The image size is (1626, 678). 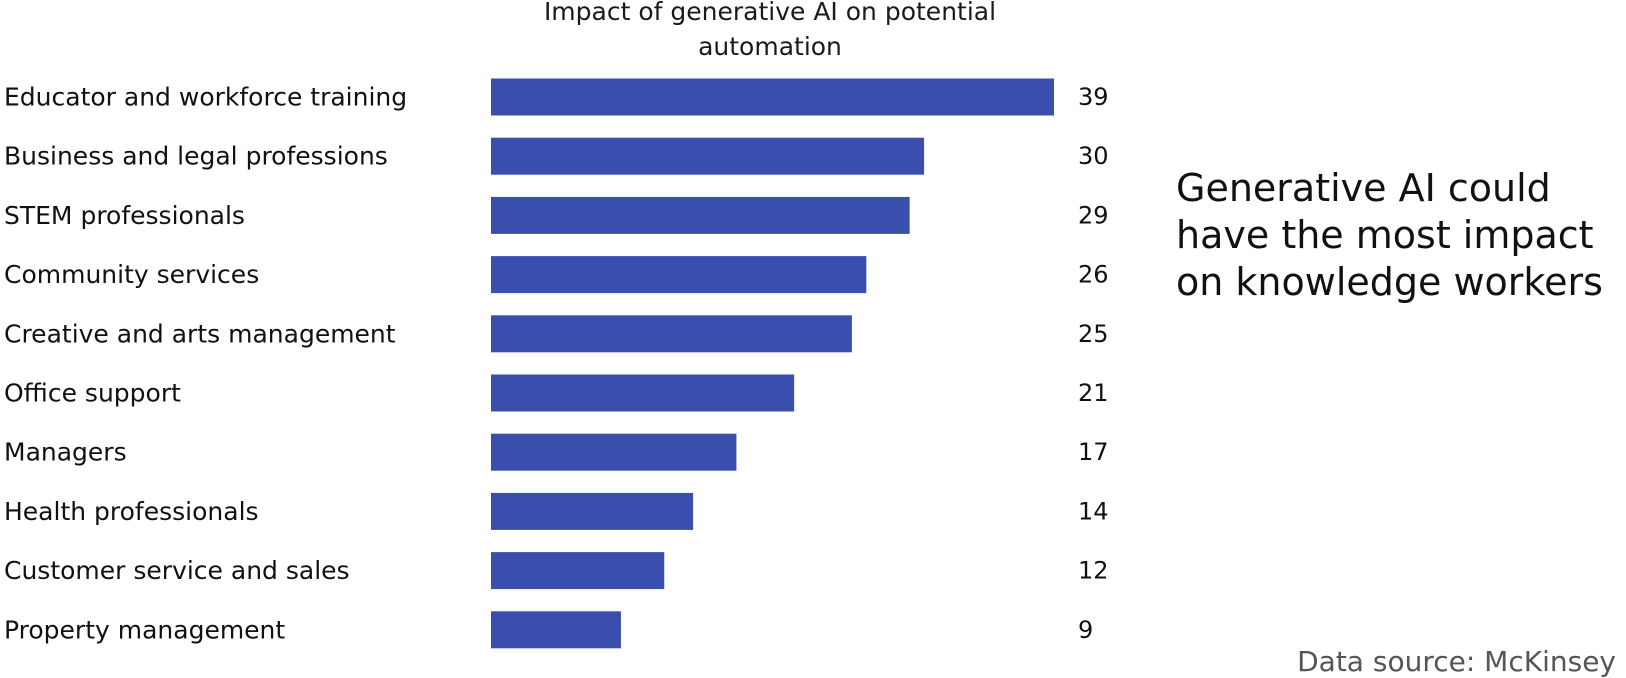 I want to click on data-label: 39, so click(x=1093, y=97).